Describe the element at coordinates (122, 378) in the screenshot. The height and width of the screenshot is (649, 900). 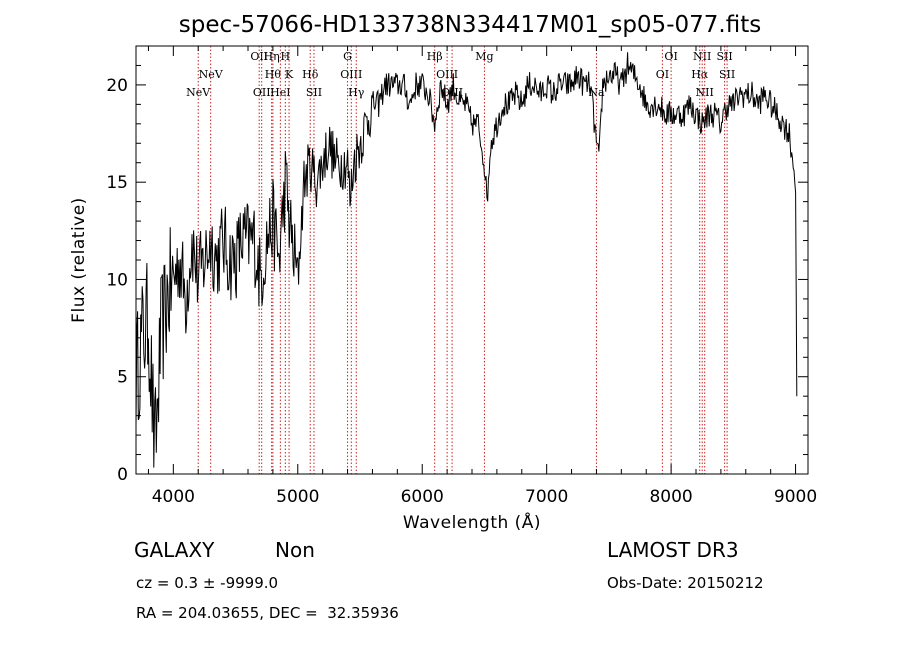
I see `y-tick-label: 5` at that location.